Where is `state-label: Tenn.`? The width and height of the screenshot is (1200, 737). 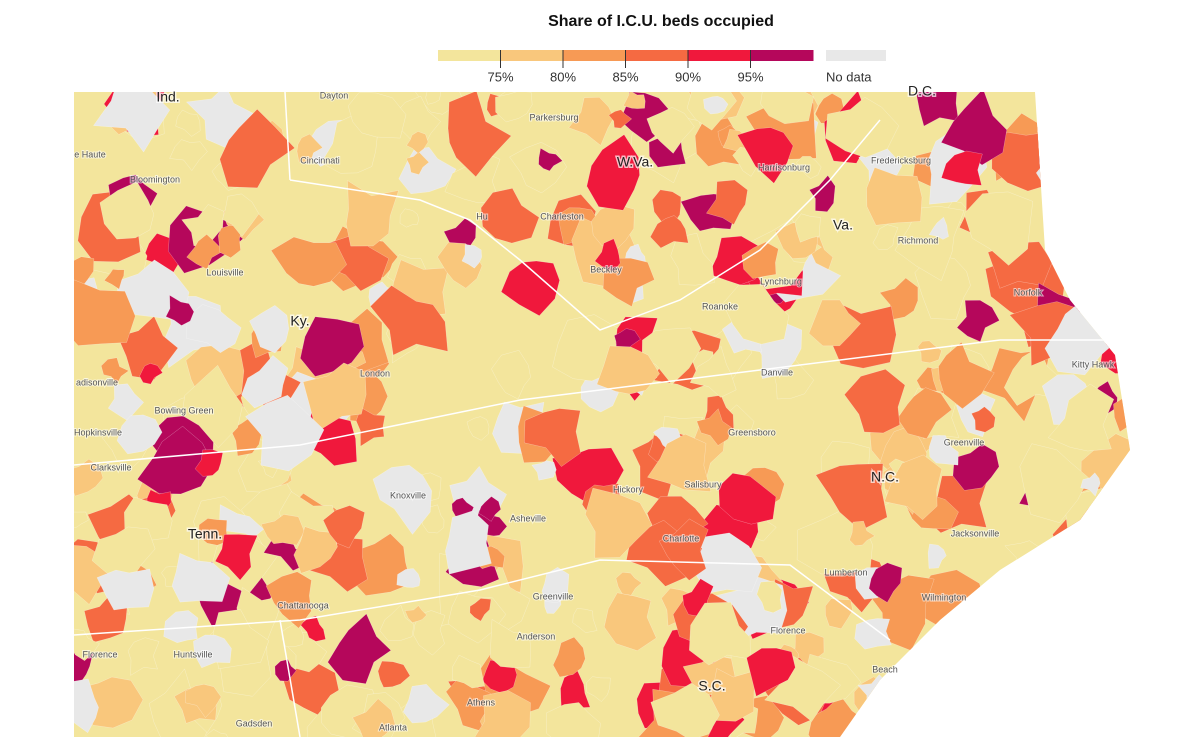
state-label: Tenn. is located at coordinates (205, 534).